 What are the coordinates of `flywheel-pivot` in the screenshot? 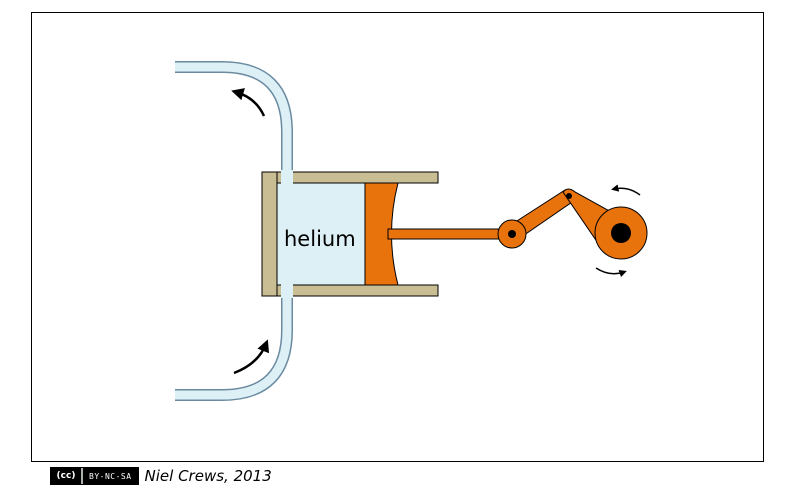 It's located at (621, 233).